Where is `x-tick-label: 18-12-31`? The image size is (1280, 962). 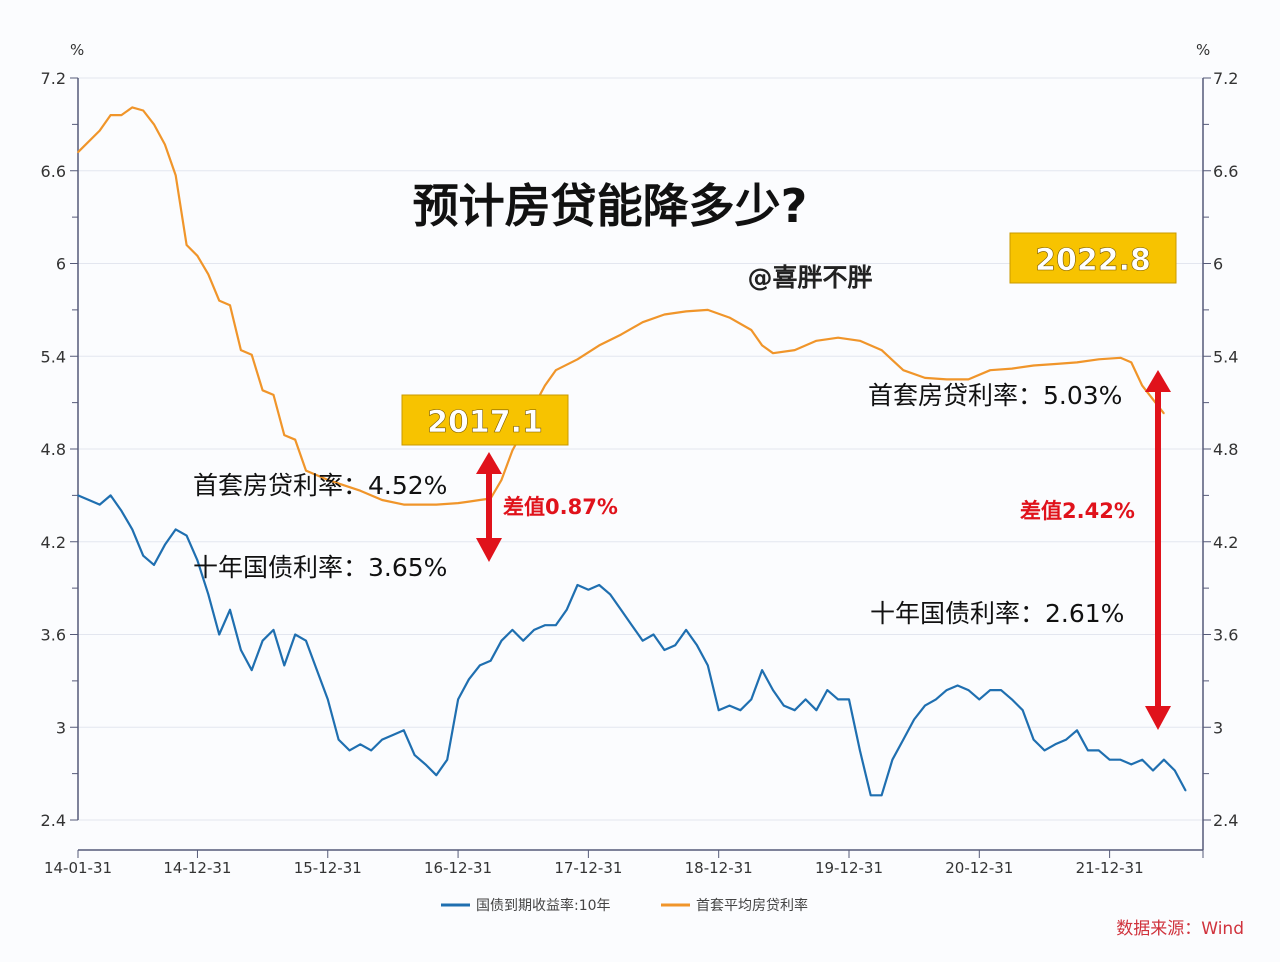 x-tick-label: 18-12-31 is located at coordinates (719, 868).